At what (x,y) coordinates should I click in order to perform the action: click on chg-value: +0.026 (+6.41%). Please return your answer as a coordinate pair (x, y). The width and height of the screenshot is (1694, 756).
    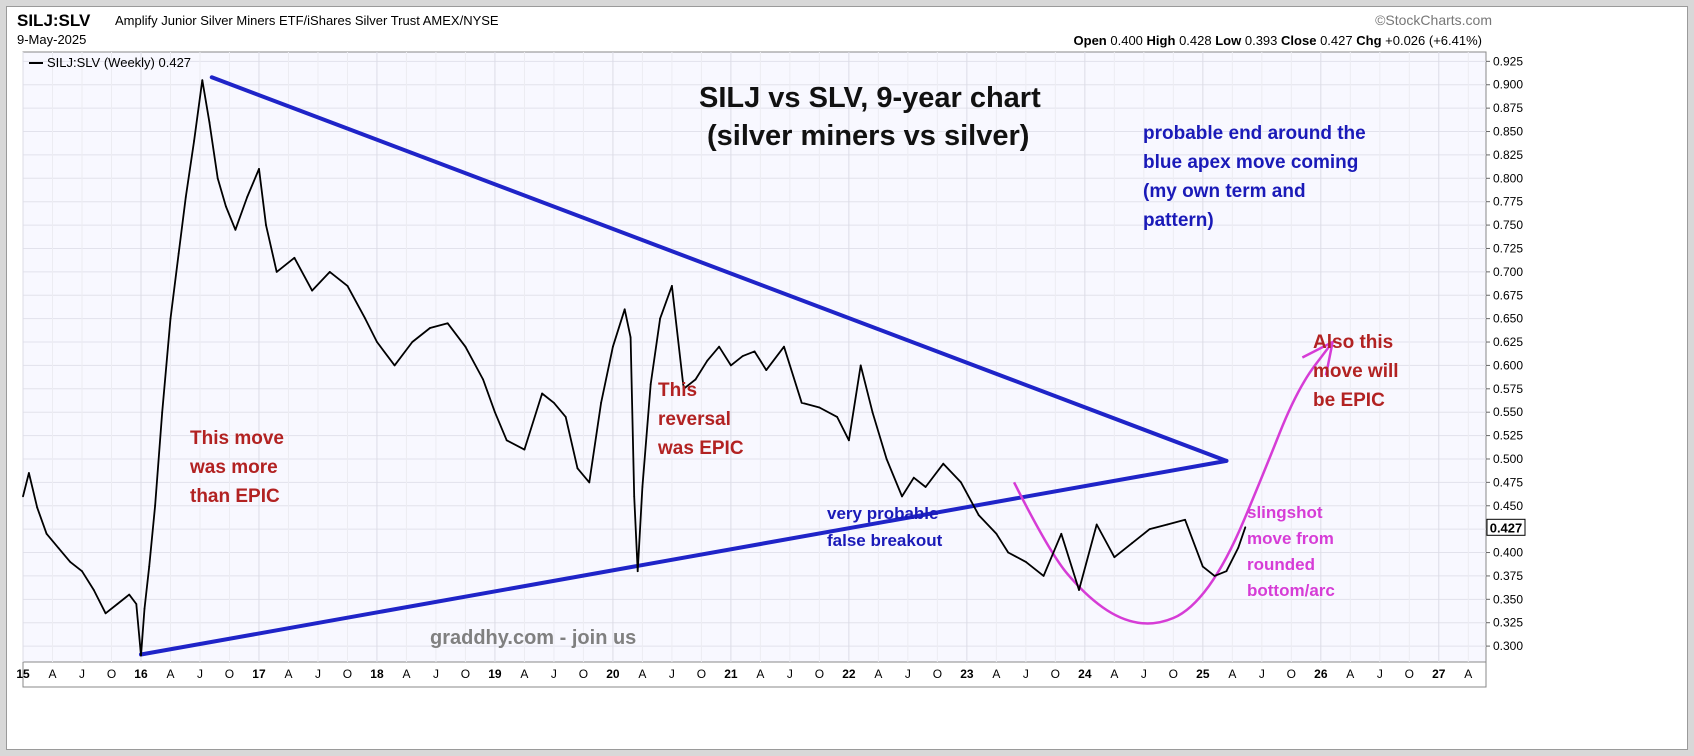
    Looking at the image, I should click on (1433, 40).